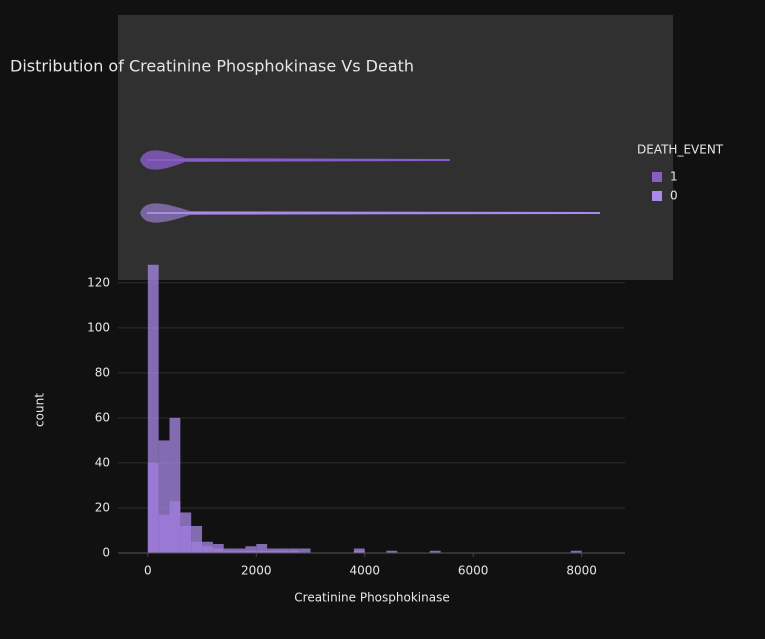  I want to click on y-tick-label: 20, so click(102, 507).